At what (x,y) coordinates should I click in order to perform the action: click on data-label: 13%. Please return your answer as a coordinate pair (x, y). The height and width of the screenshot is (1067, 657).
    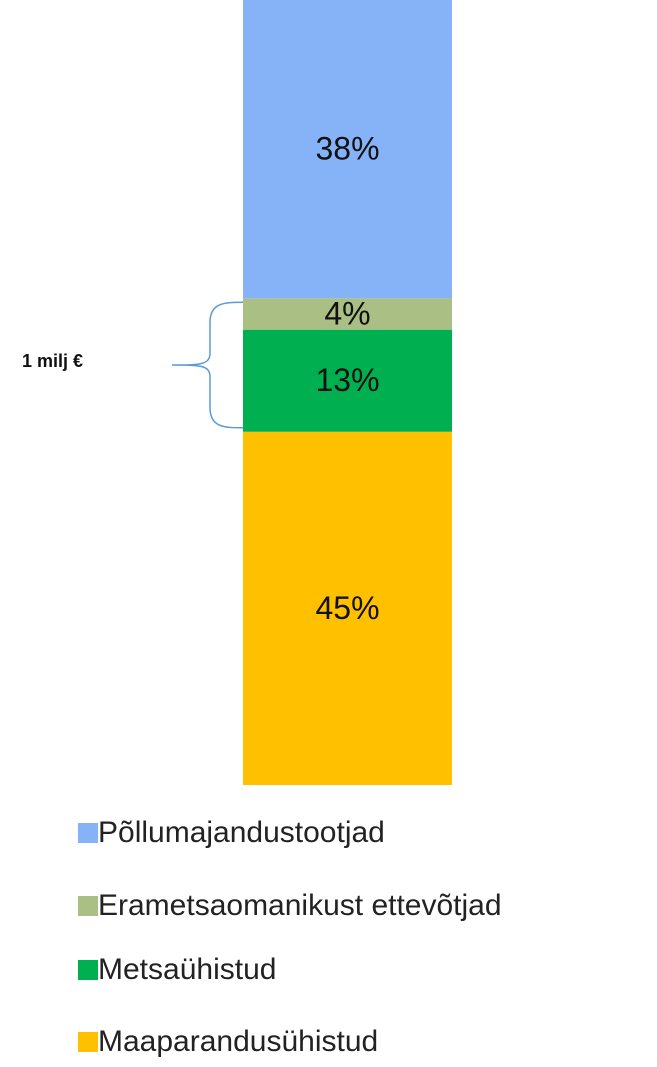
    Looking at the image, I should click on (347, 380).